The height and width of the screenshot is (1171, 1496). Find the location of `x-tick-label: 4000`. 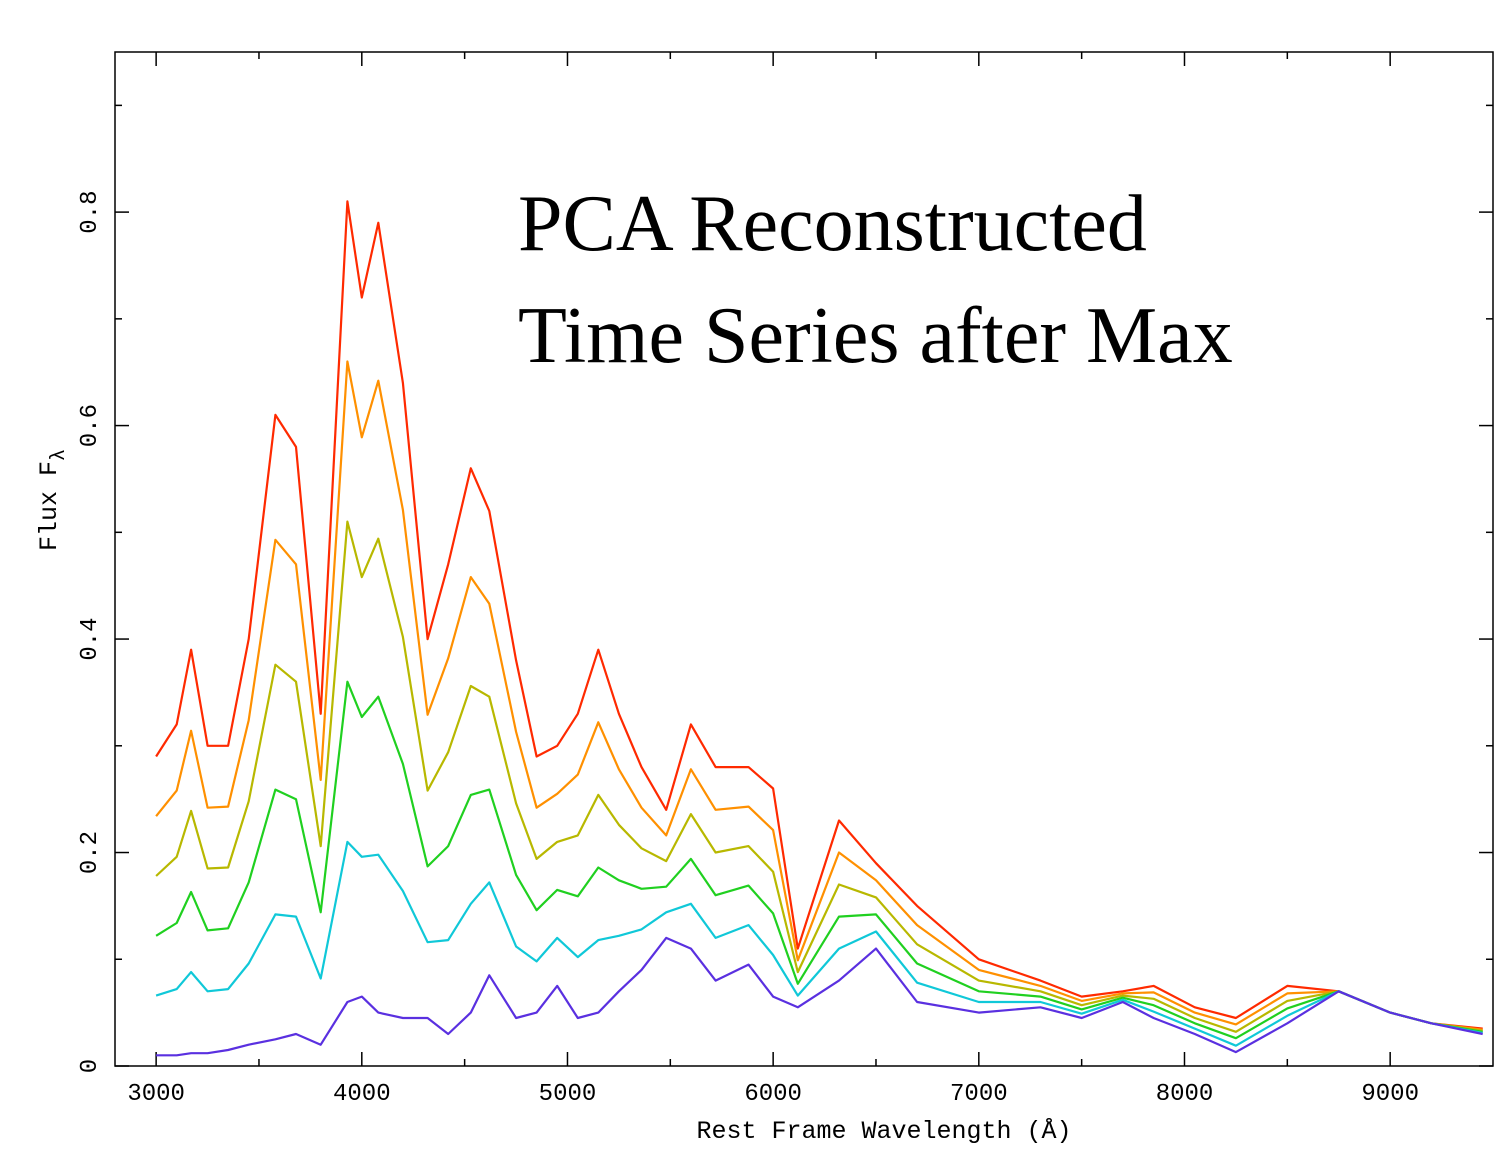

x-tick-label: 4000 is located at coordinates (362, 1094).